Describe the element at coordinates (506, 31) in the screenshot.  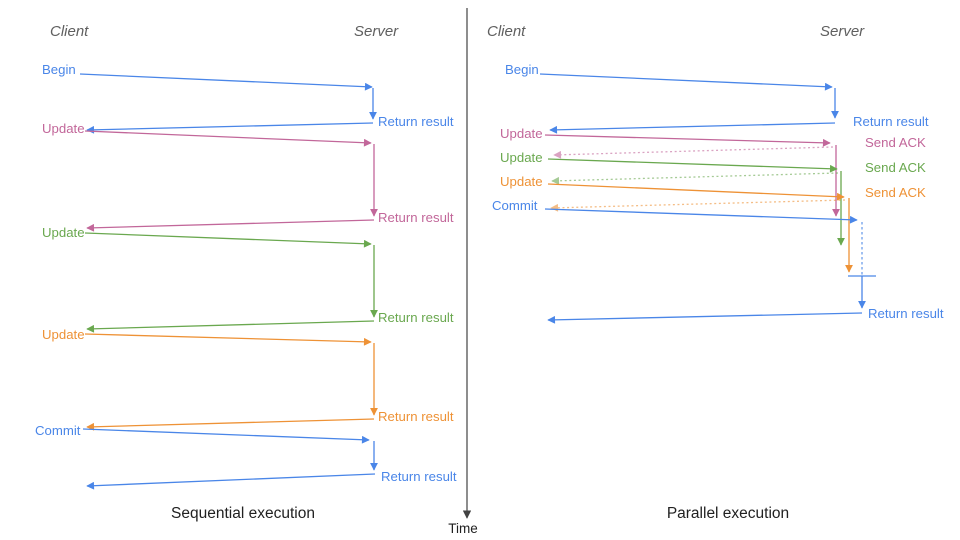
I see `right-client-header: Client` at that location.